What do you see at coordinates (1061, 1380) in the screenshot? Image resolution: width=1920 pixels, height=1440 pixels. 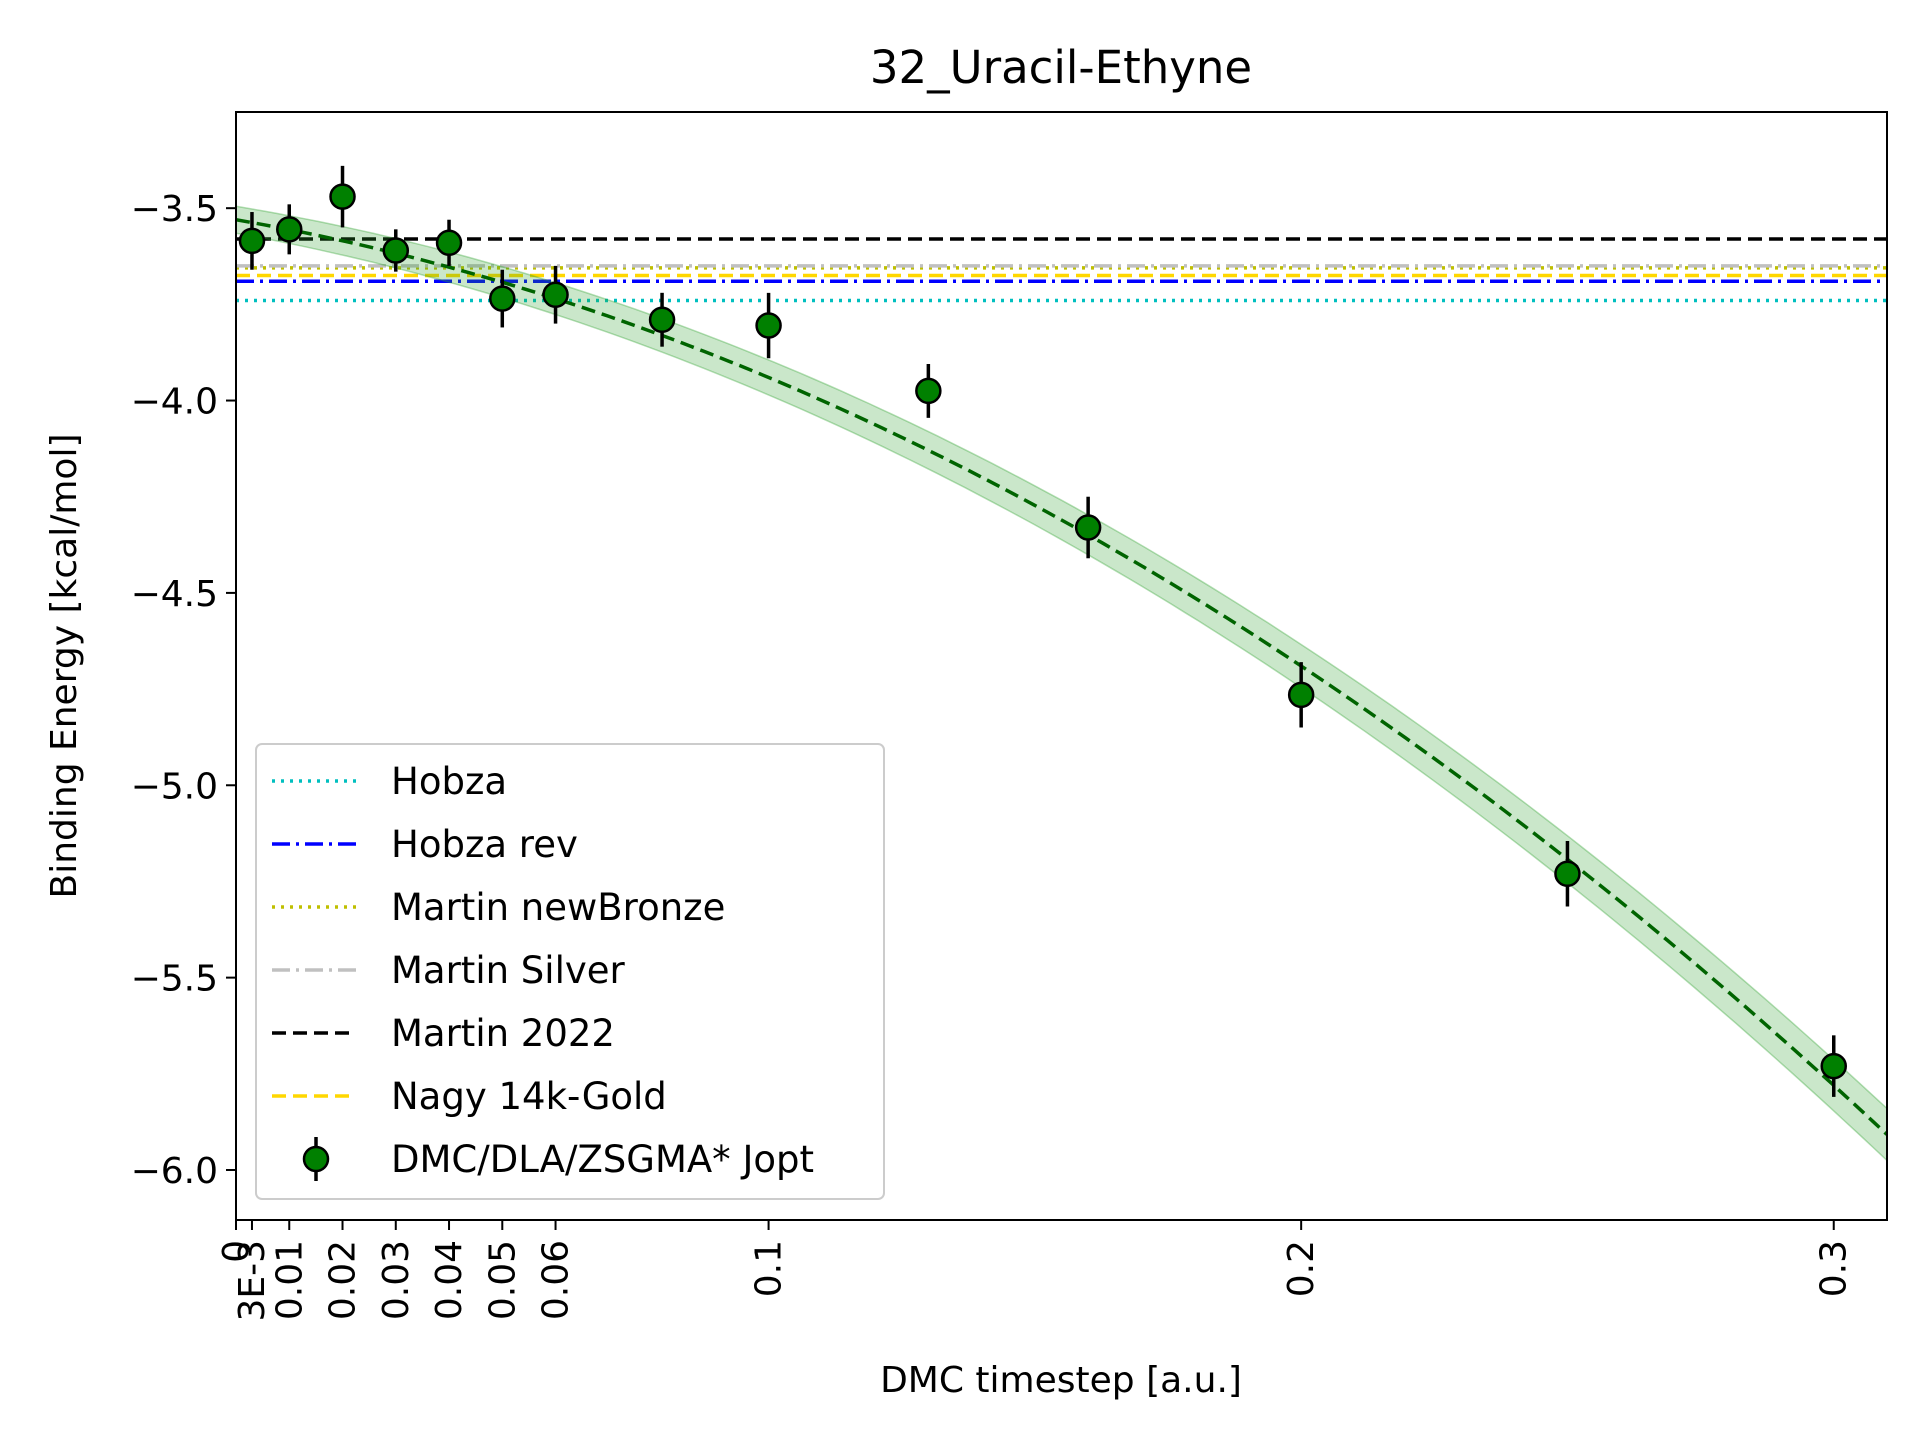 I see `x-axis-label: DMC timestep [a.u.]` at bounding box center [1061, 1380].